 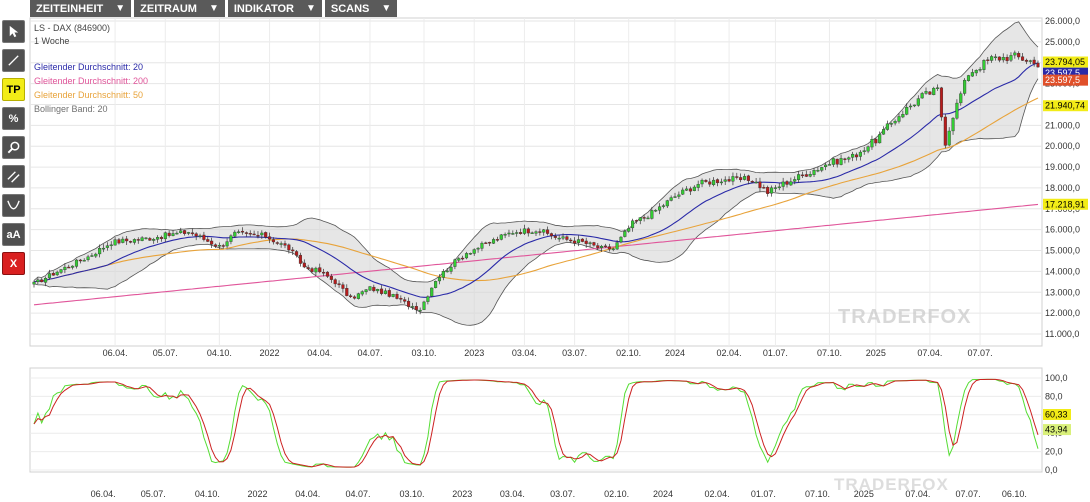 What do you see at coordinates (179, 8) in the screenshot?
I see `menu-zeitraum: ZEITRAUM ▼` at bounding box center [179, 8].